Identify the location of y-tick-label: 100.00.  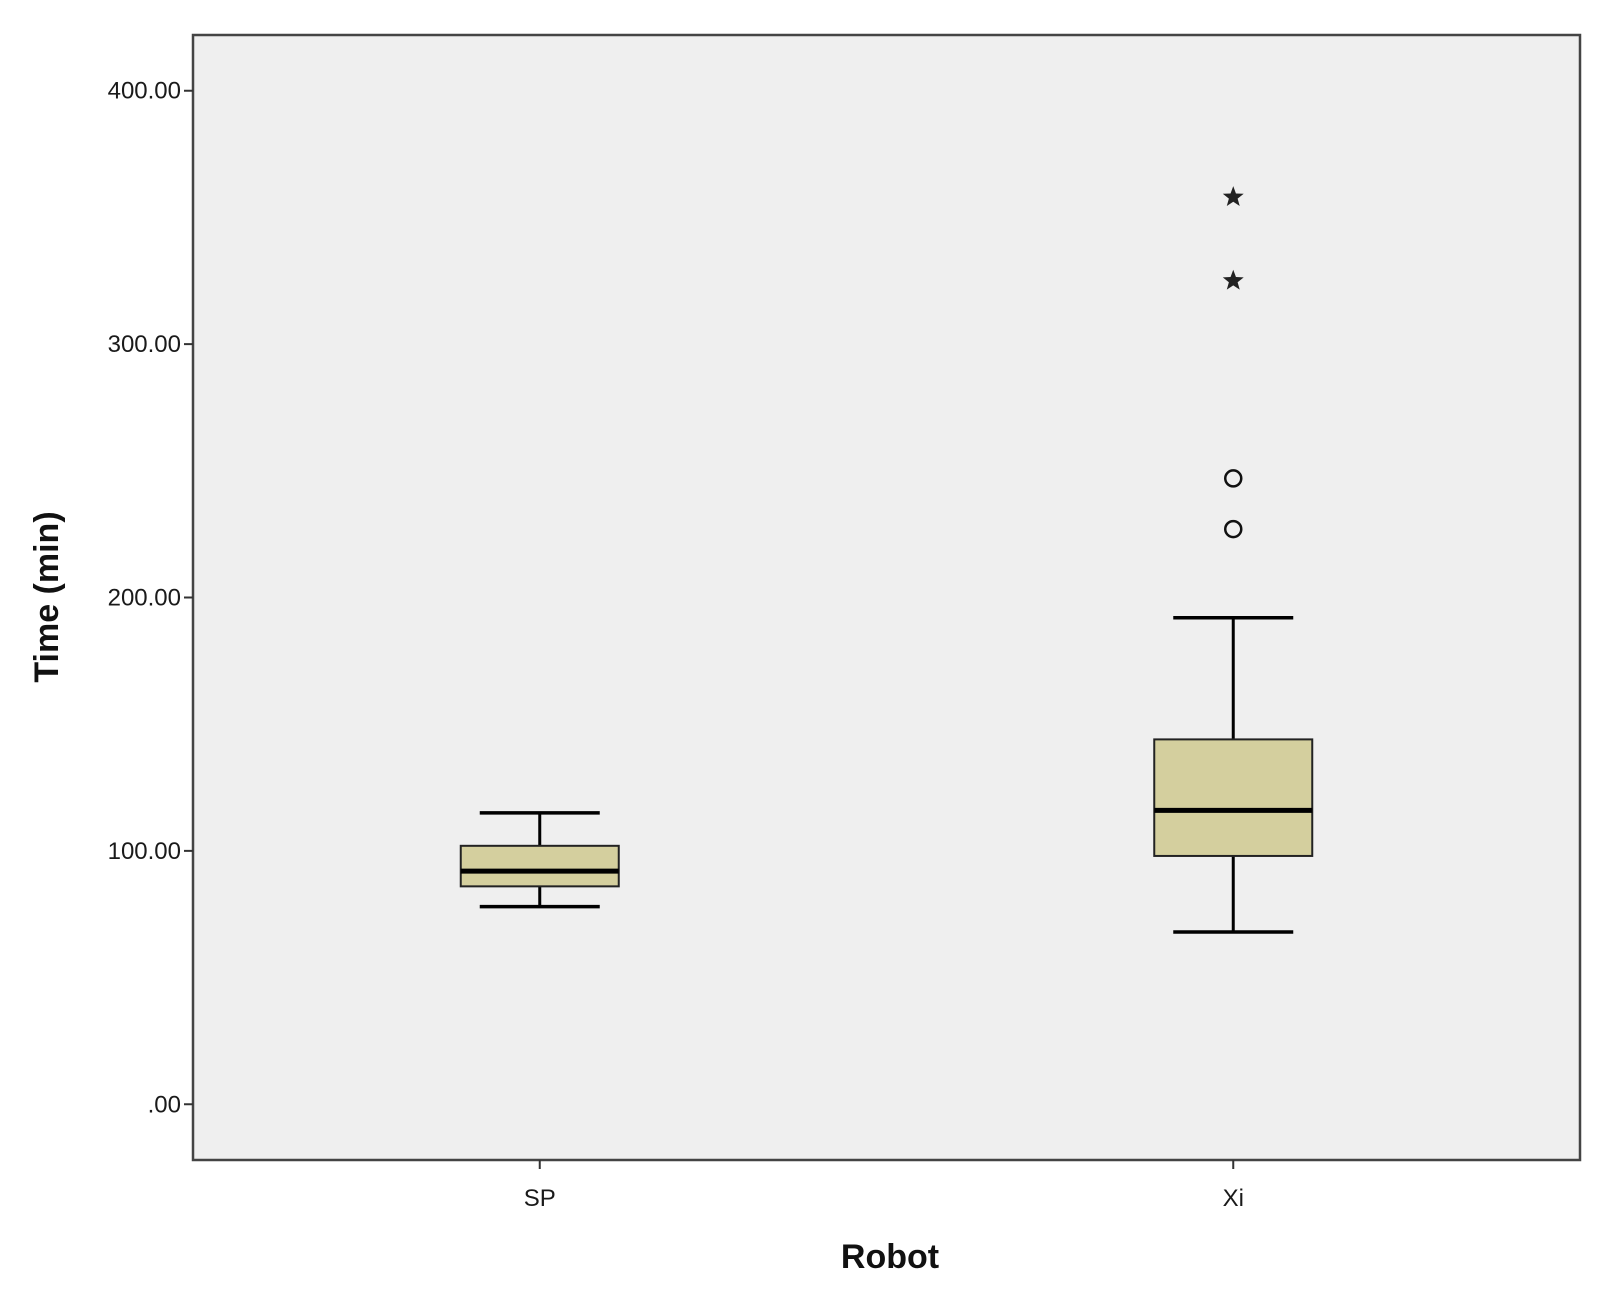
(144, 851).